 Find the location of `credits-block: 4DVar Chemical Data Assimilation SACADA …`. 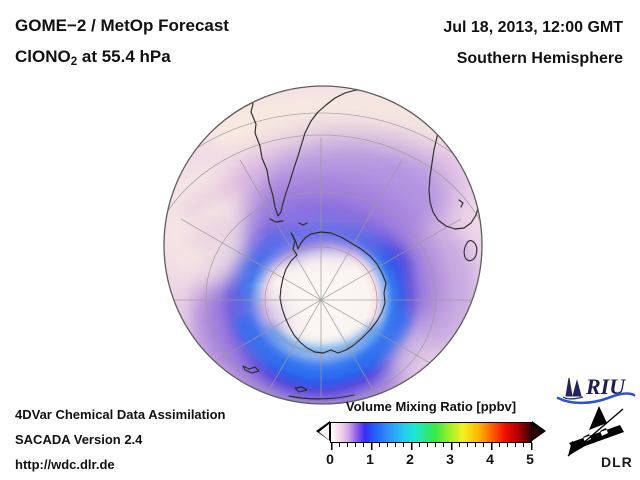

credits-block: 4DVar Chemical Data Assimilation SACADA … is located at coordinates (120, 439).